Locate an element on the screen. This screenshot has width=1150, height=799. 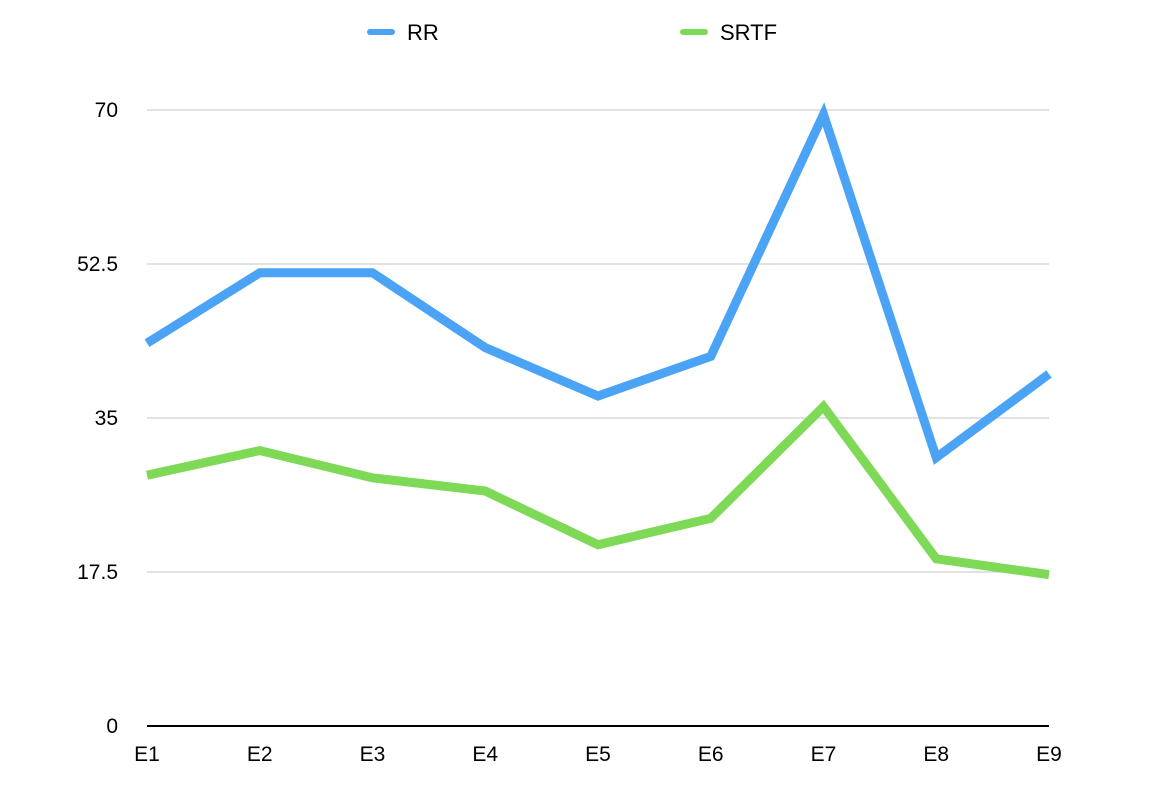
x-tick-label: E4 is located at coordinates (485, 754).